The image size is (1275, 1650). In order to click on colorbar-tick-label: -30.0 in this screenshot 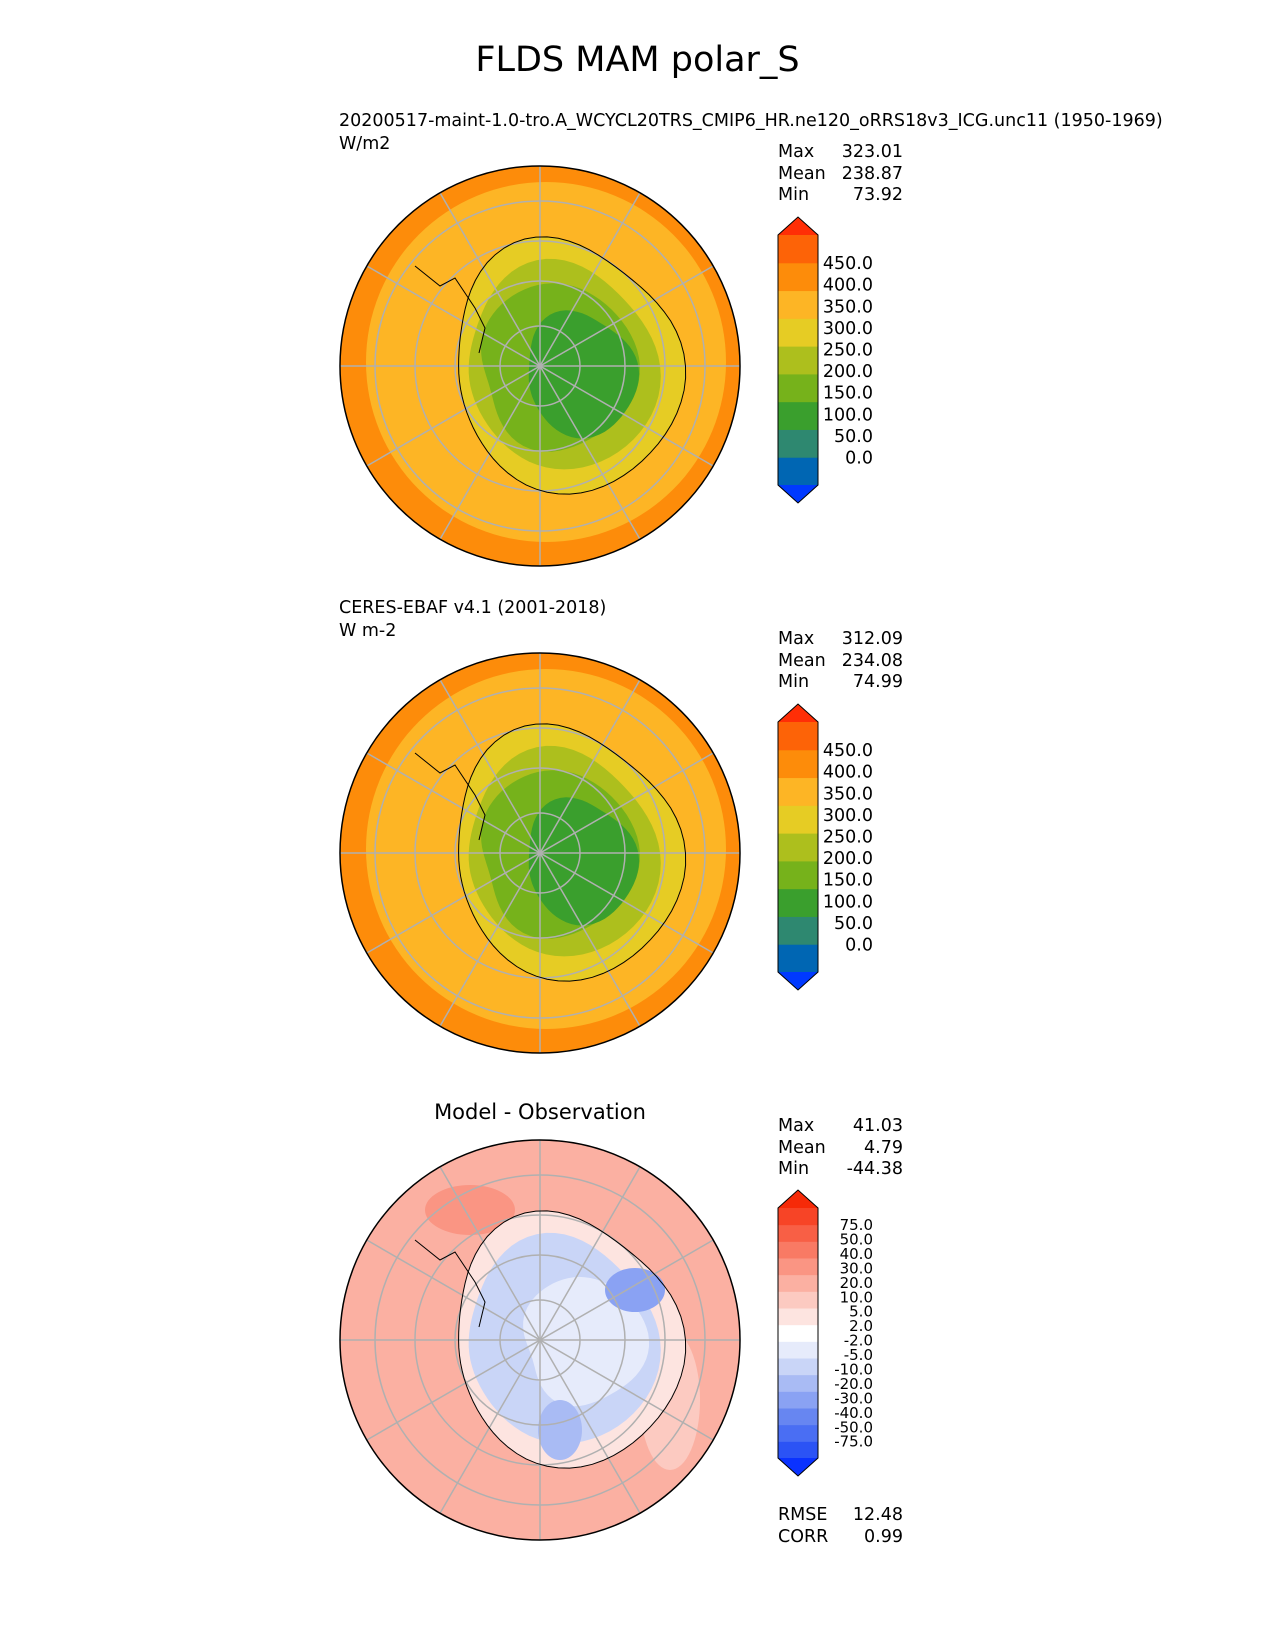, I will do `click(853, 1398)`.